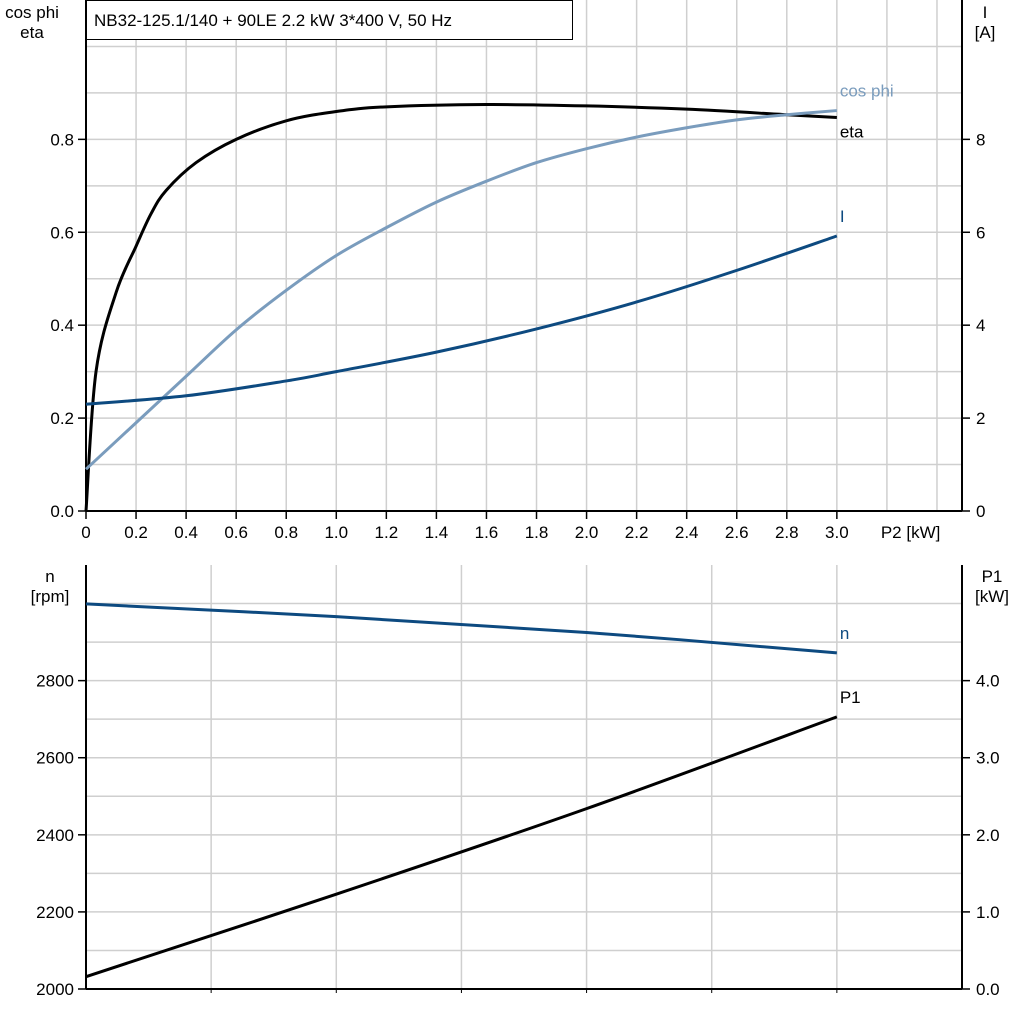 The width and height of the screenshot is (1024, 1024). Describe the element at coordinates (387, 532) in the screenshot. I see `x-tick-label: 1.2` at that location.